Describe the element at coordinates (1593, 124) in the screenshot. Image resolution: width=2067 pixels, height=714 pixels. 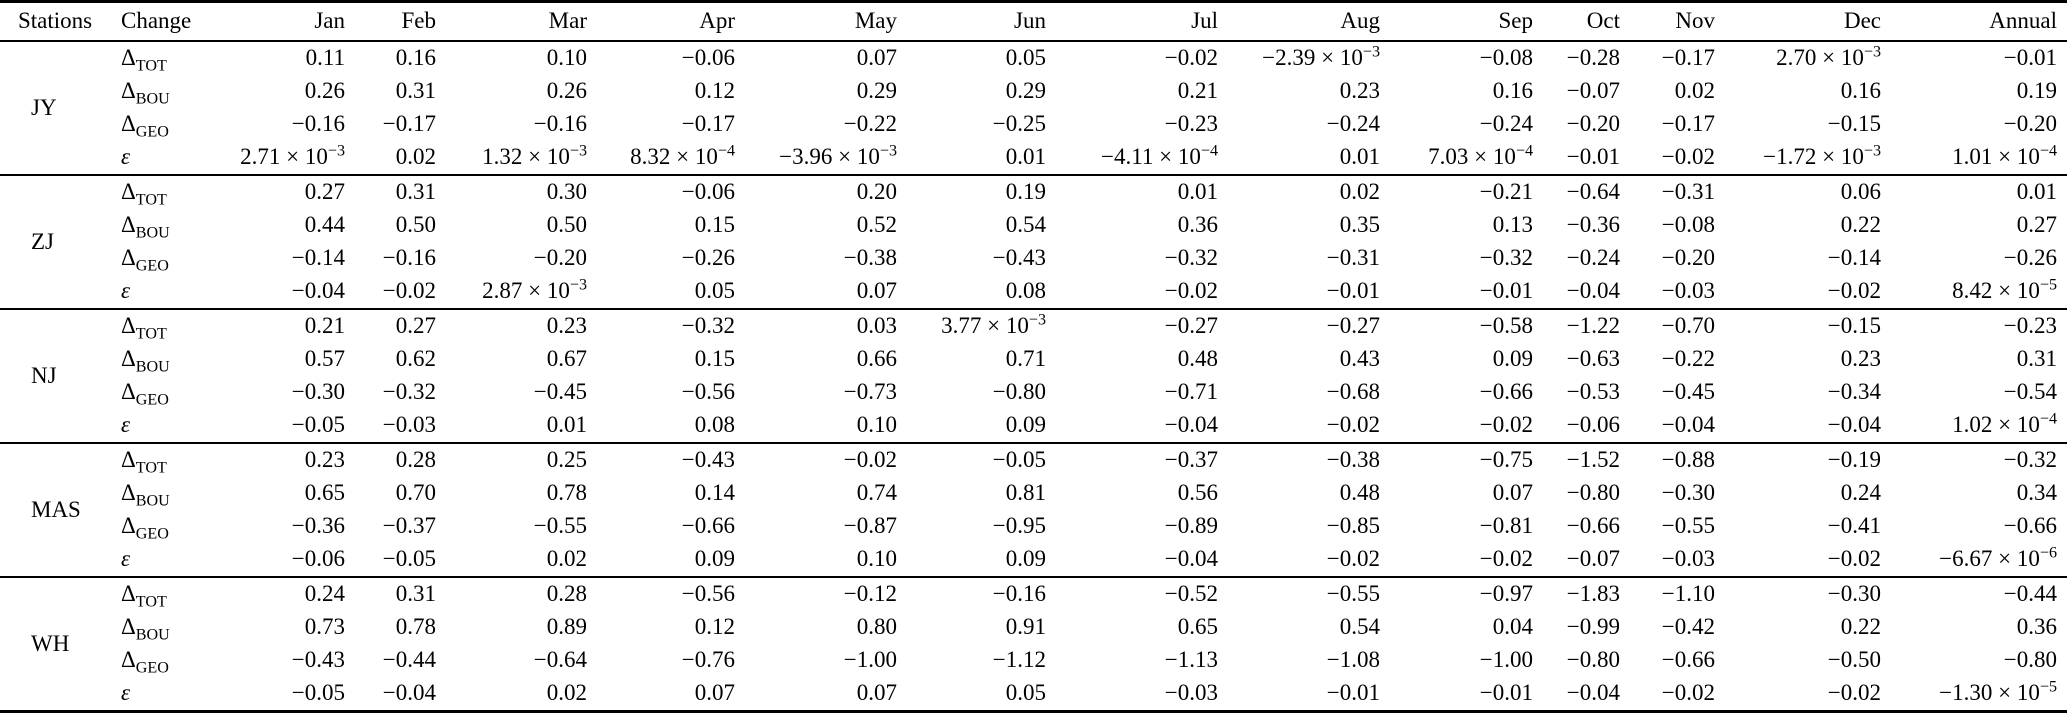
I see `value-cell: −0.20` at that location.